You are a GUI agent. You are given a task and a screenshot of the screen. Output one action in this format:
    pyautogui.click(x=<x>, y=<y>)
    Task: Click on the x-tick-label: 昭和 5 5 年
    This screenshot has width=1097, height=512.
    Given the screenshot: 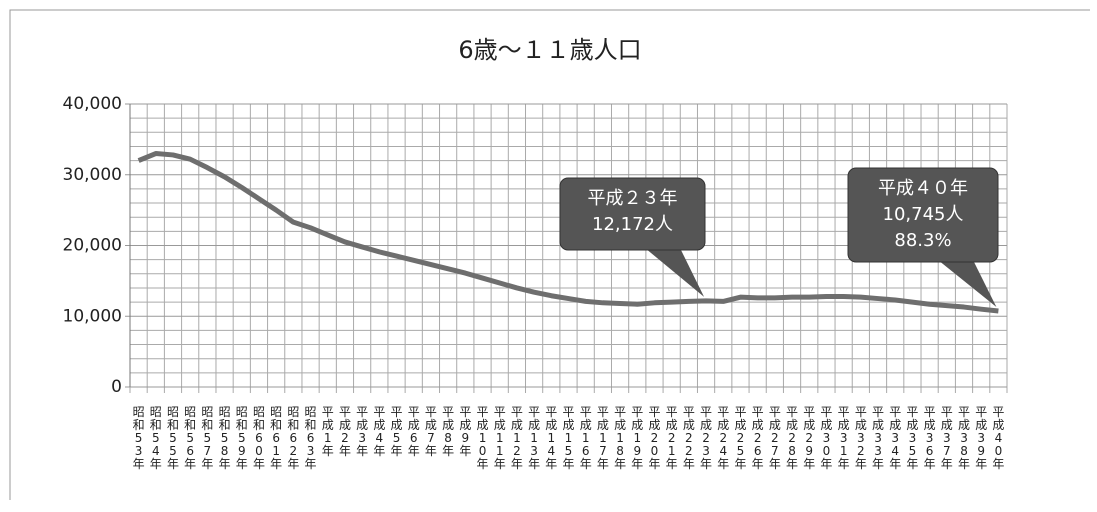 What is the action you would take?
    pyautogui.click(x=173, y=438)
    